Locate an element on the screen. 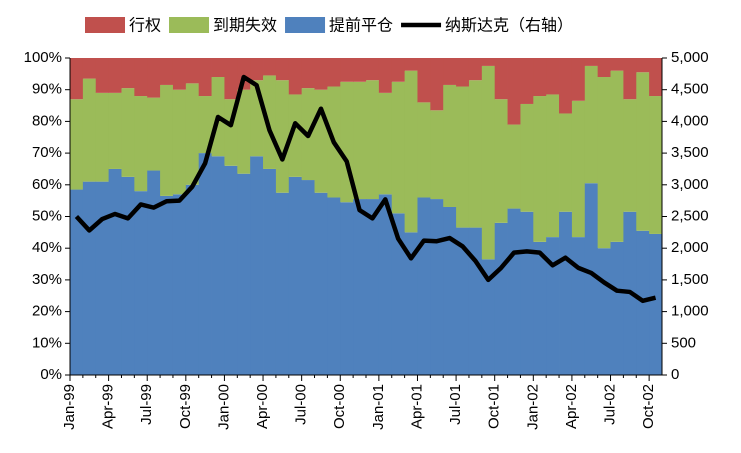 The height and width of the screenshot is (453, 741). x-tick-label: Jan-01 is located at coordinates (378, 407).